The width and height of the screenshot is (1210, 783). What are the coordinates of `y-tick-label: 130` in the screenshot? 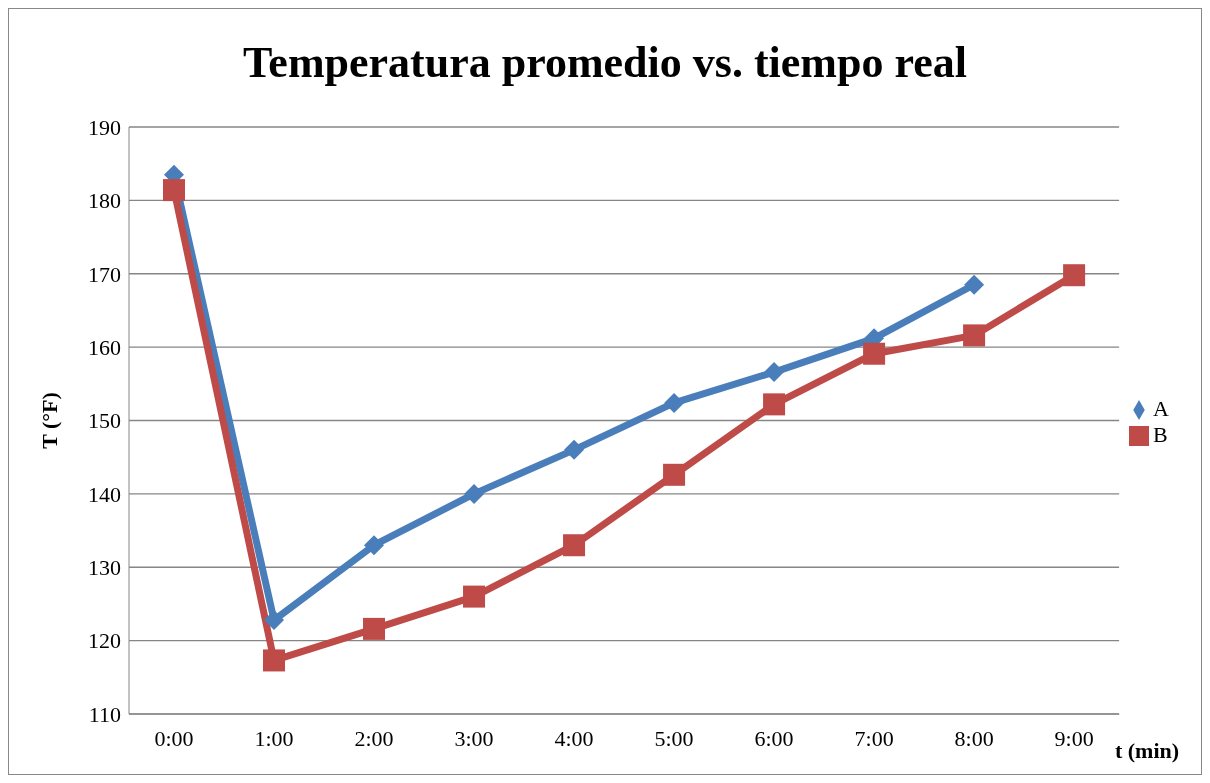 It's located at (104, 568).